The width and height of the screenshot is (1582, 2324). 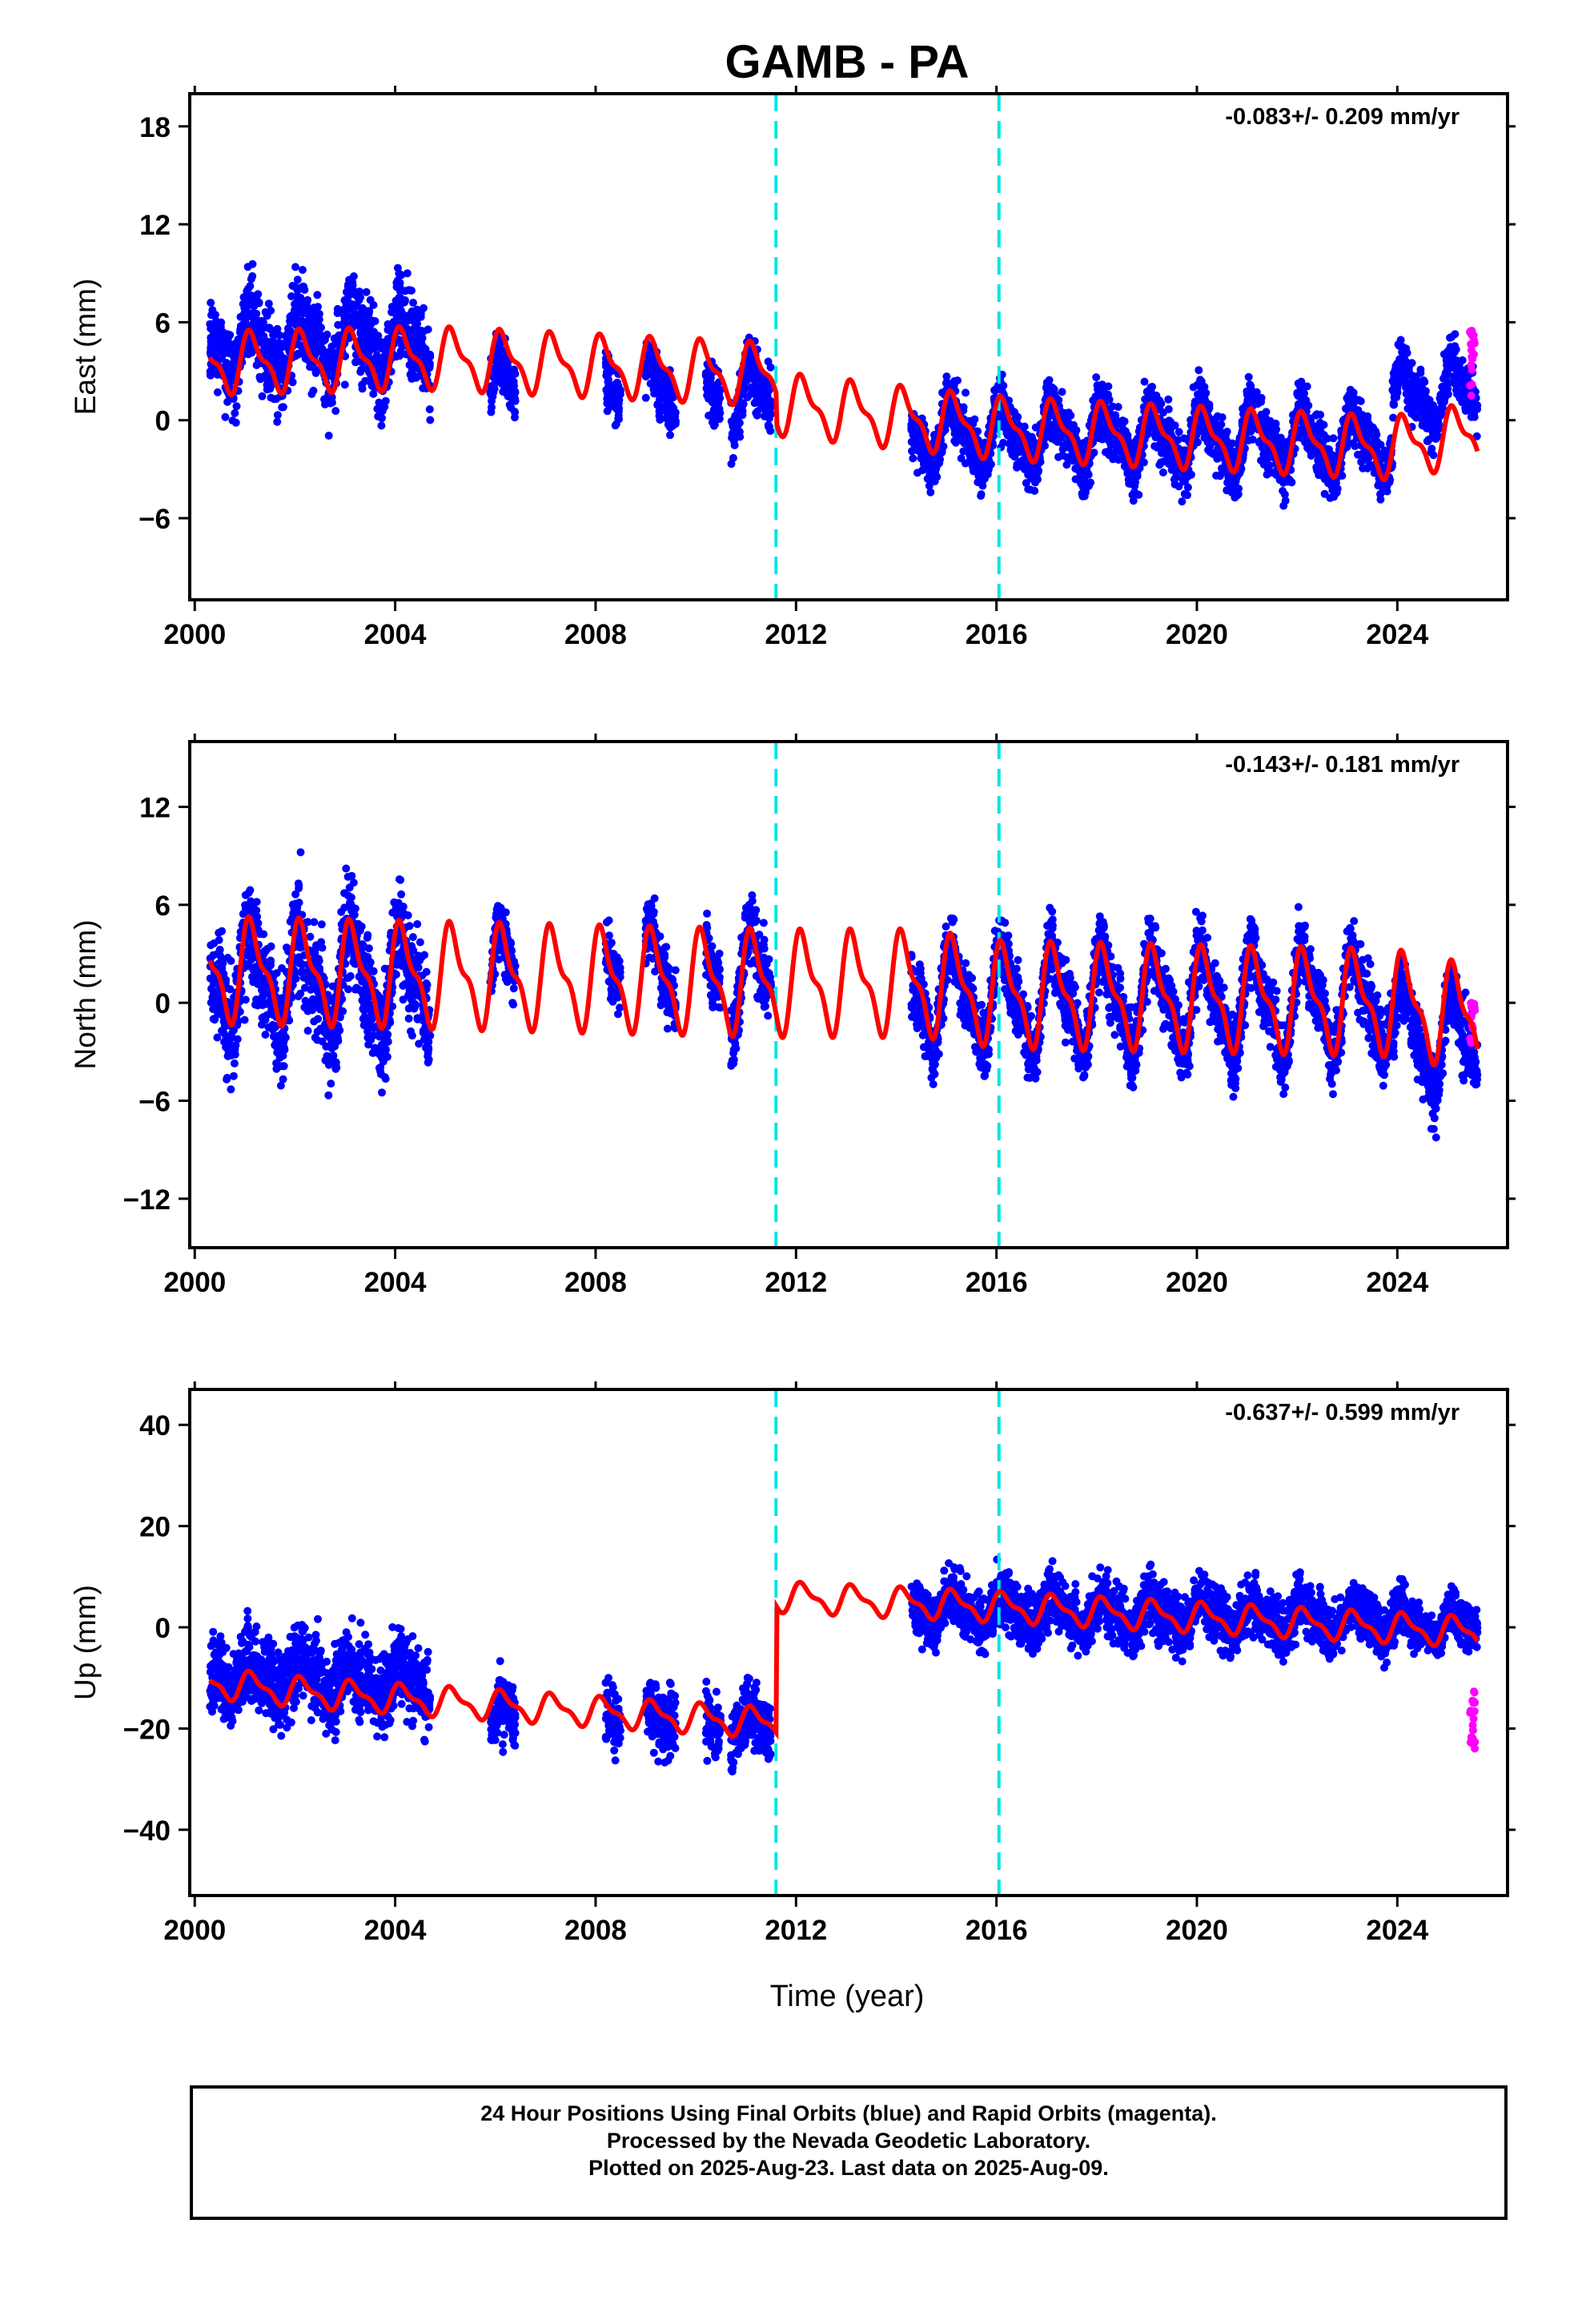 I want to click on x-tick-label: 2000, so click(x=195, y=634).